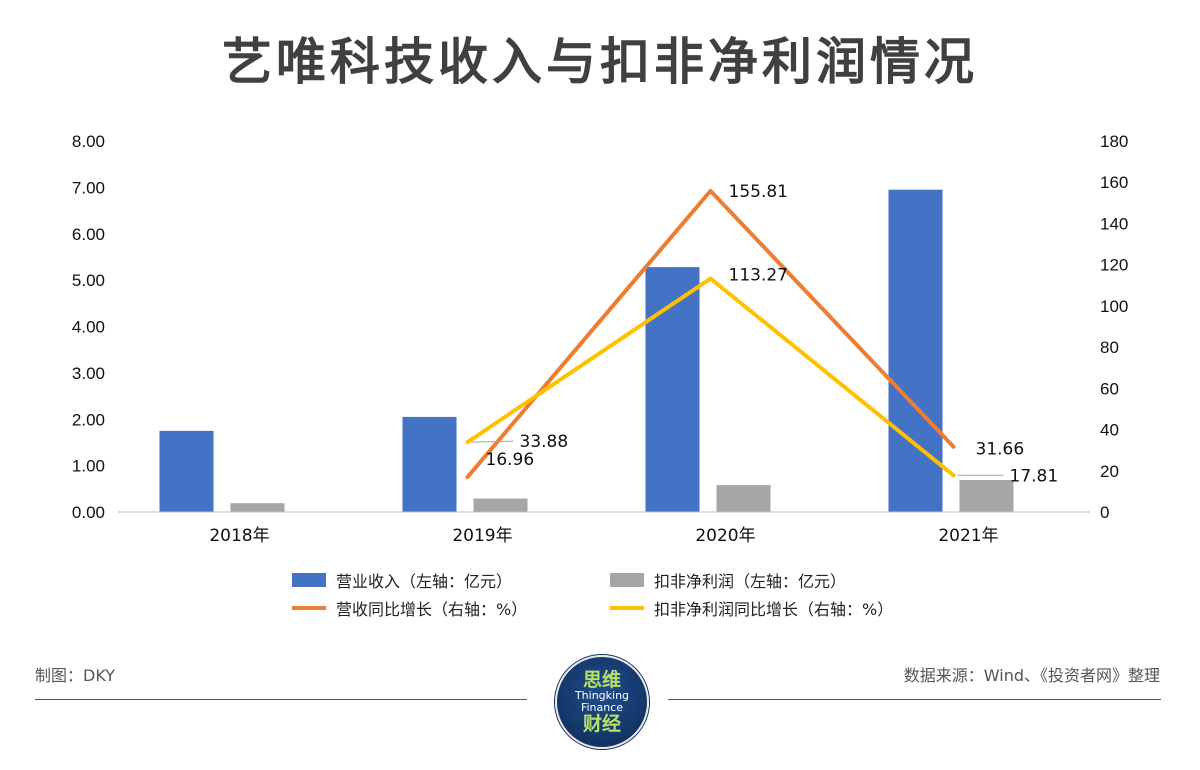  Describe the element at coordinates (88, 373) in the screenshot. I see `left-axis-tick-label: 3.00` at that location.